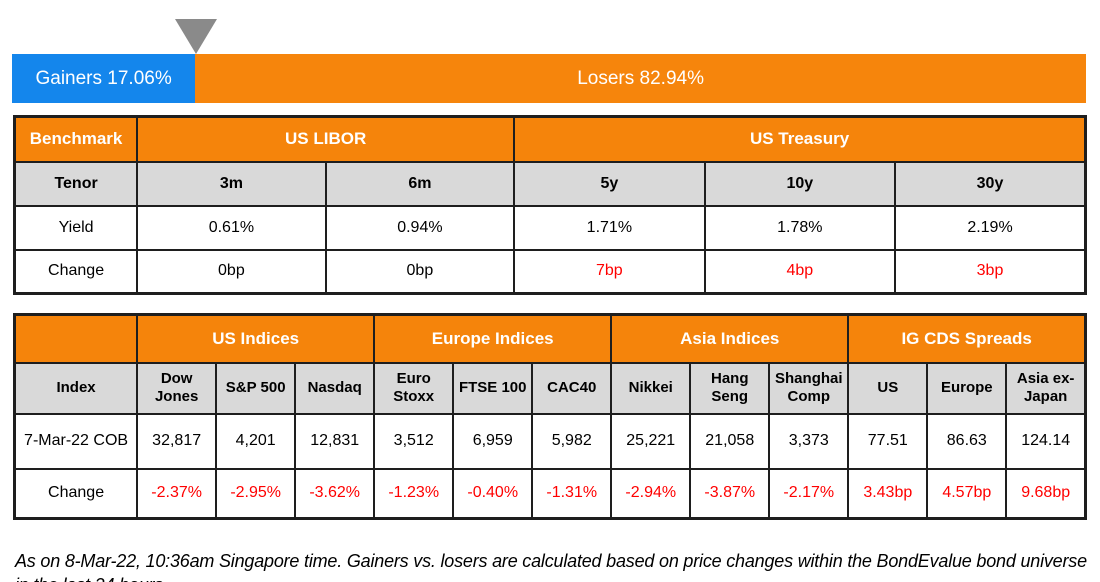 This screenshot has width=1100, height=582. Describe the element at coordinates (256, 493) in the screenshot. I see `sp500-change: -2.95%` at that location.